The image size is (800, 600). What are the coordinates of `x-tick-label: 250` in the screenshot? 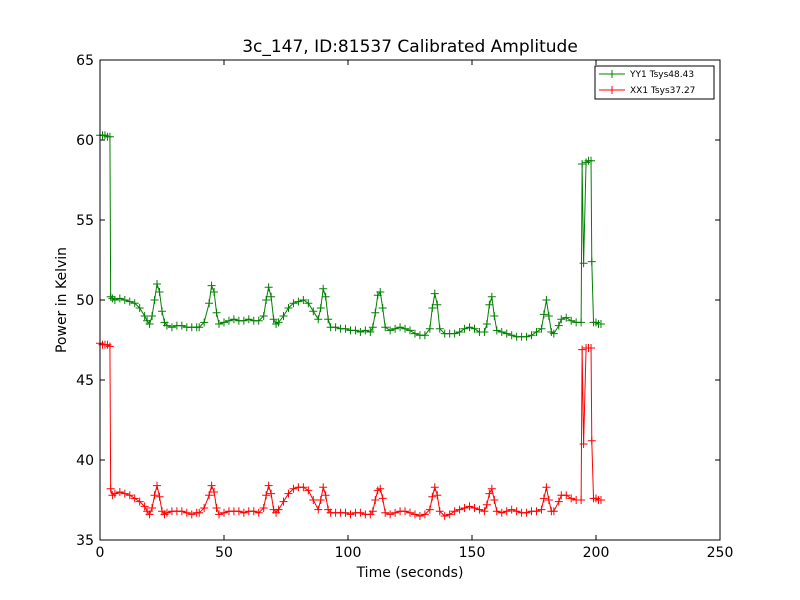 It's located at (720, 553).